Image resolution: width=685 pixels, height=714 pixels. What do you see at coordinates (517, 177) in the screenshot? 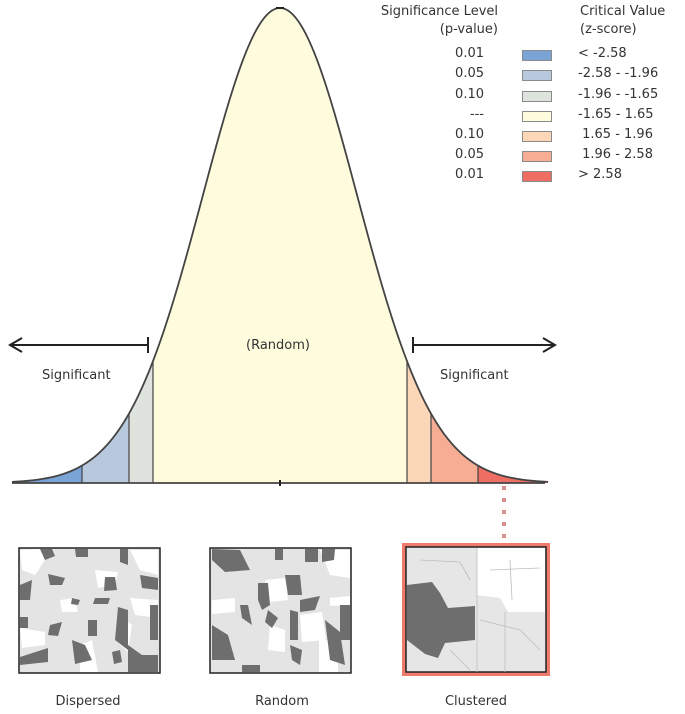
I see `legend-row: 0.01 > 2.58` at bounding box center [517, 177].